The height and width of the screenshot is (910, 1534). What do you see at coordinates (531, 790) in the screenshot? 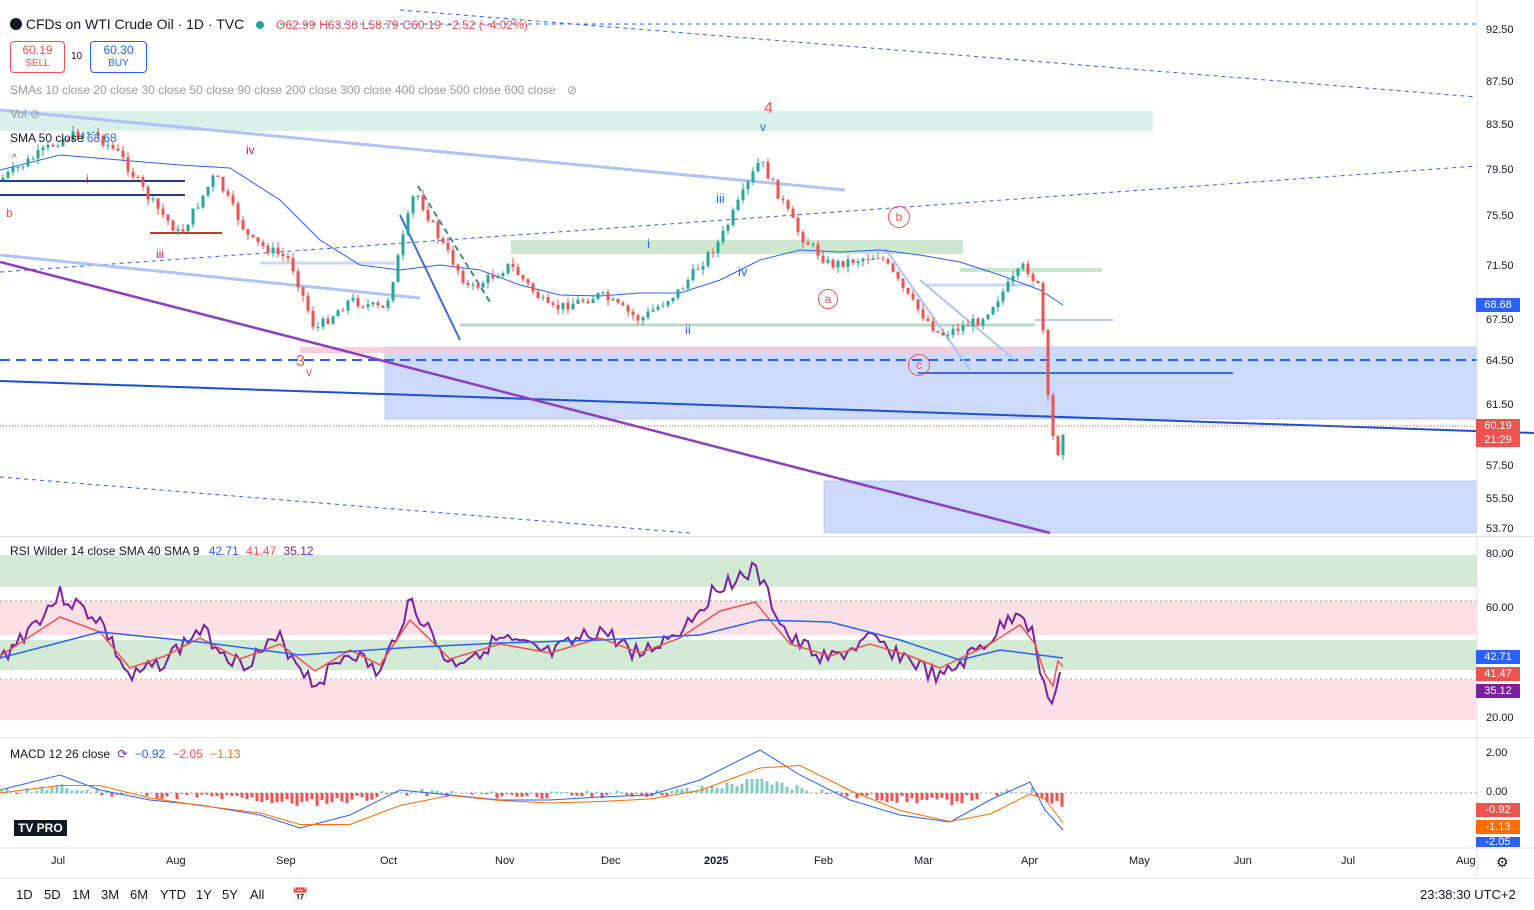
I see `macd-line` at bounding box center [531, 790].